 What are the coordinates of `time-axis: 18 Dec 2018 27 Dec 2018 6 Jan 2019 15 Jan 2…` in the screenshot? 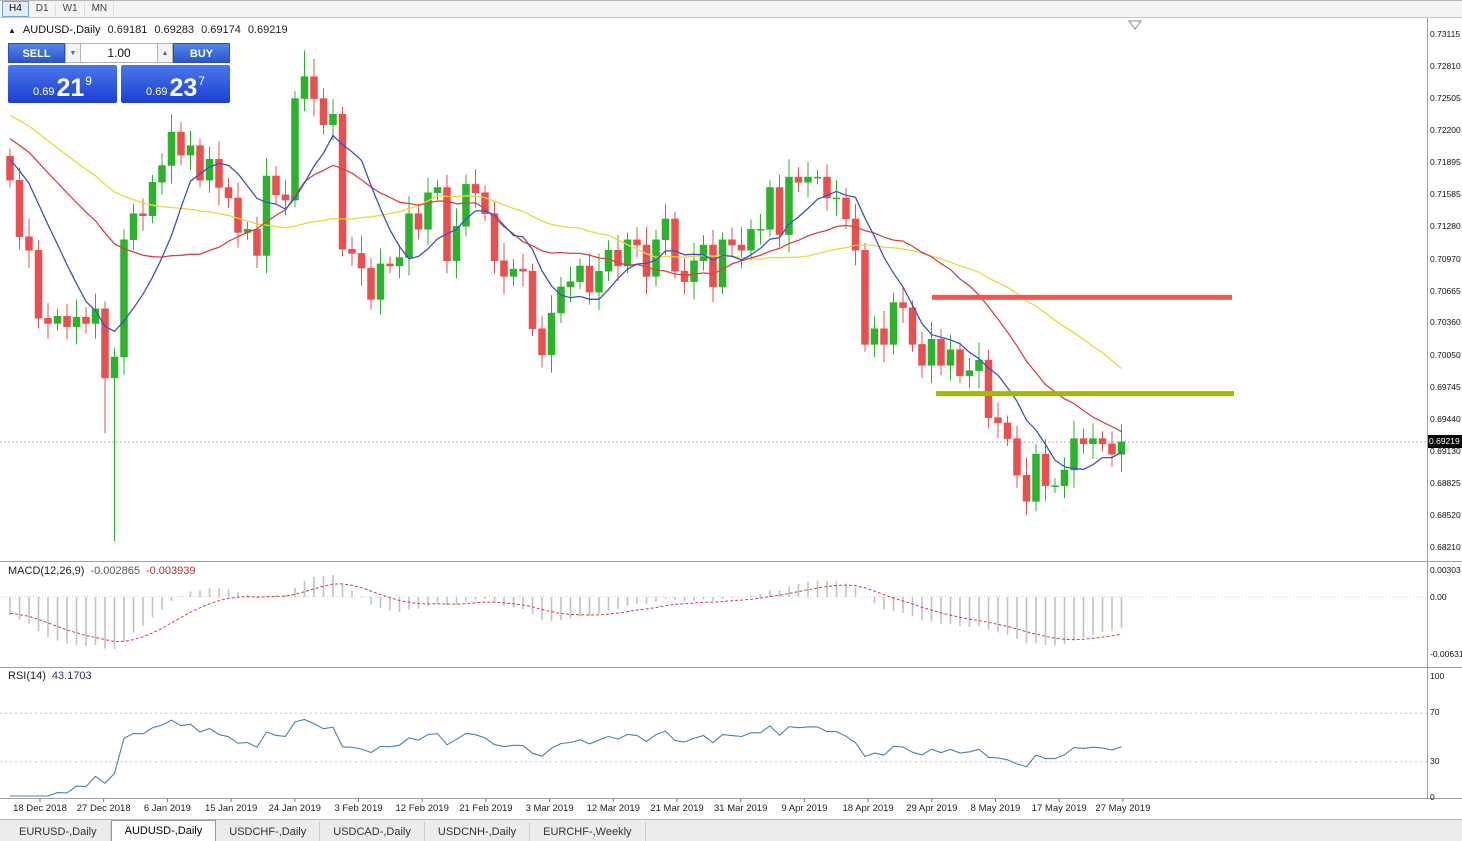 It's located at (713, 808).